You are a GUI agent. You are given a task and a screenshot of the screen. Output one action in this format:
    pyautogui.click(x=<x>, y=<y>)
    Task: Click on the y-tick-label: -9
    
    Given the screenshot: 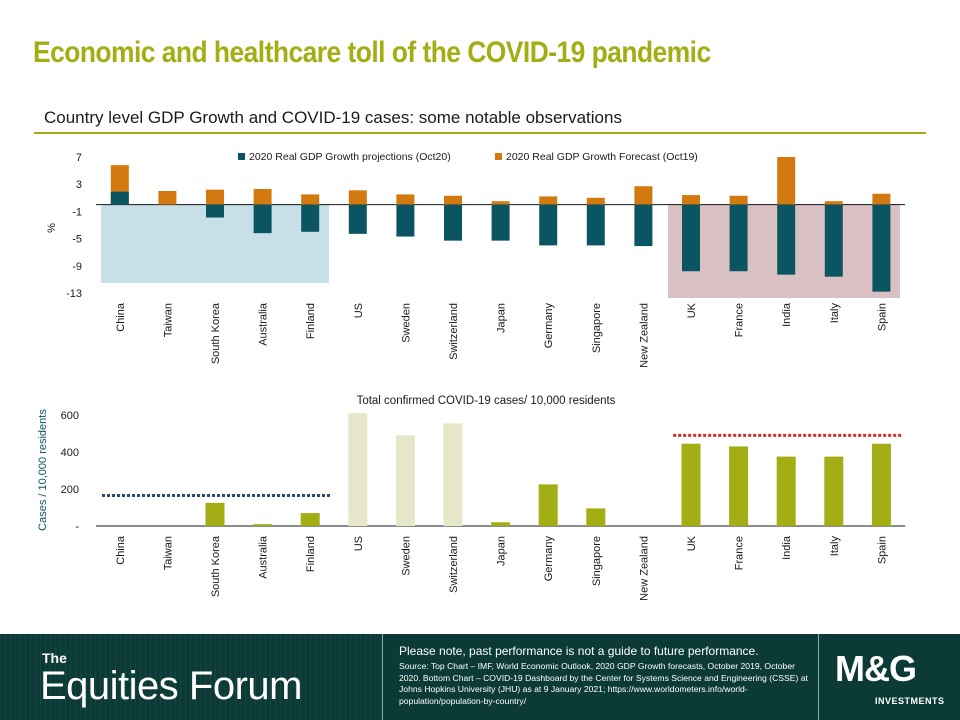 What is the action you would take?
    pyautogui.click(x=77, y=267)
    